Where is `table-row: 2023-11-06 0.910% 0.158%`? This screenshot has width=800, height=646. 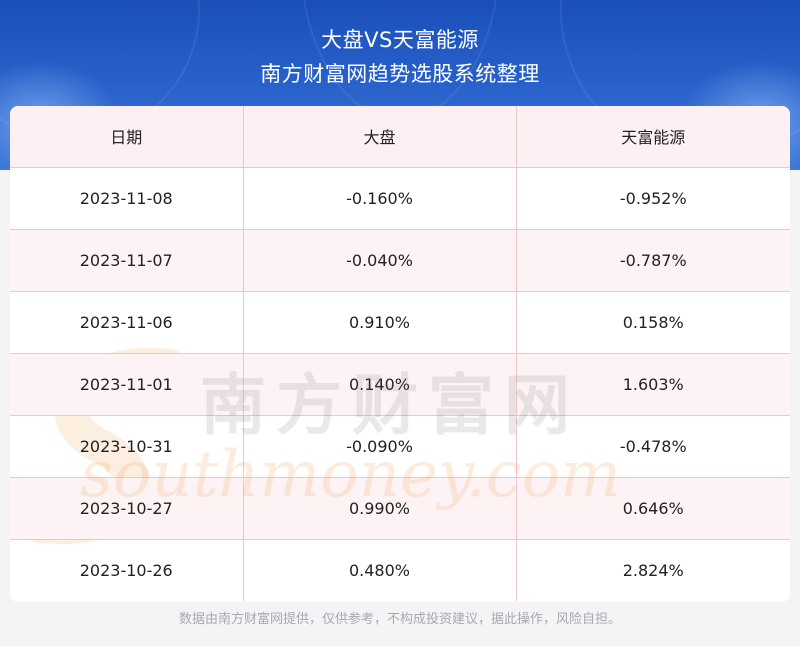 table-row: 2023-11-06 0.910% 0.158% is located at coordinates (400, 322).